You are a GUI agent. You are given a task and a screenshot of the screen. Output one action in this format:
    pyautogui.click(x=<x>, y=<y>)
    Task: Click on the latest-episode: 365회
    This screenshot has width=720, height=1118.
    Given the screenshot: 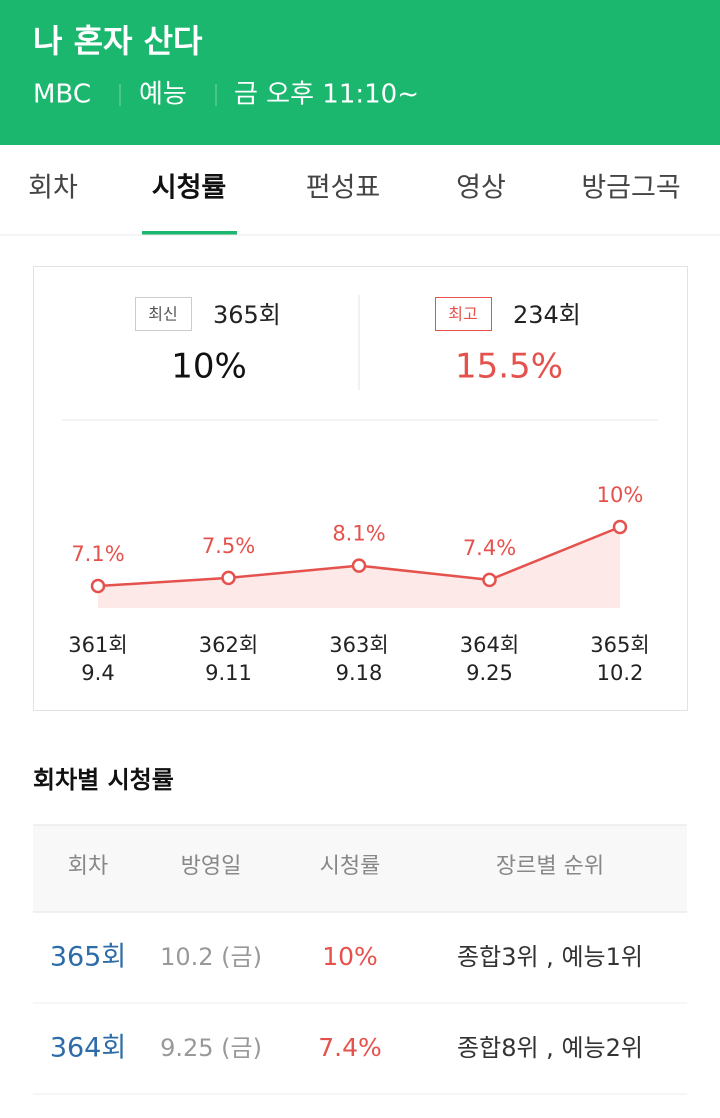 What is the action you would take?
    pyautogui.click(x=247, y=315)
    